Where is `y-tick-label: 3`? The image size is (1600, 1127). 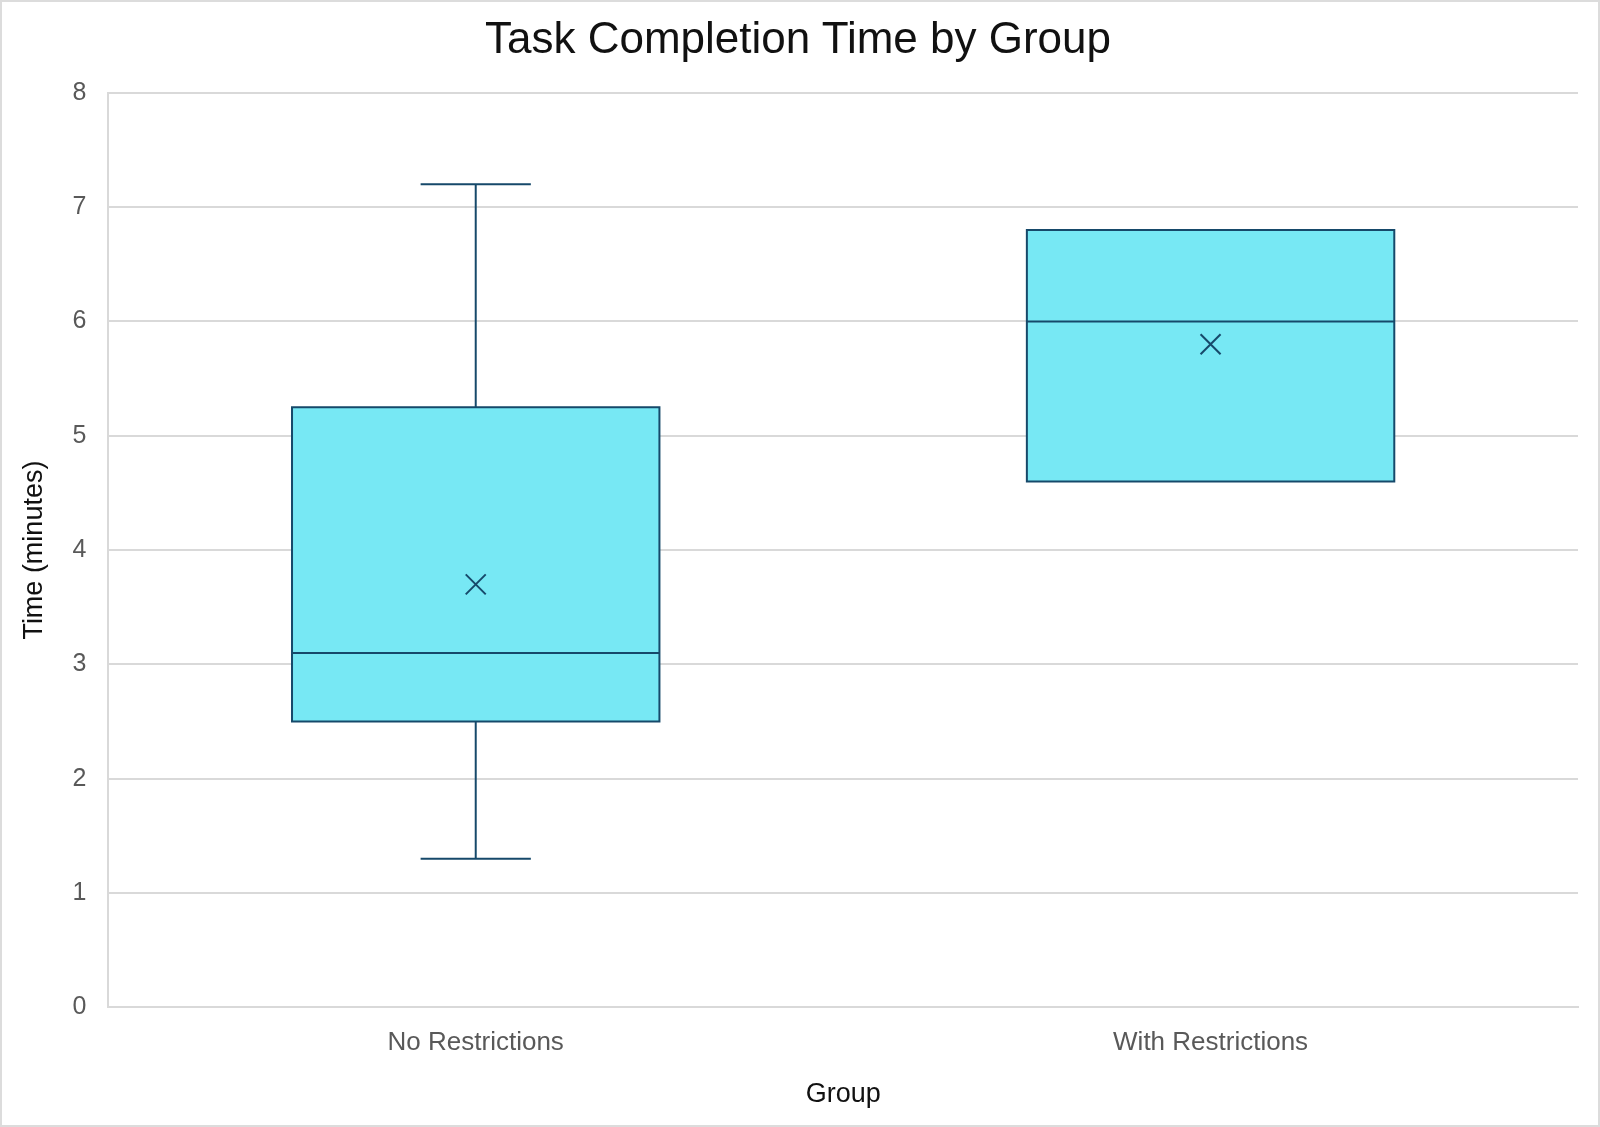 y-tick-label: 3 is located at coordinates (79, 662).